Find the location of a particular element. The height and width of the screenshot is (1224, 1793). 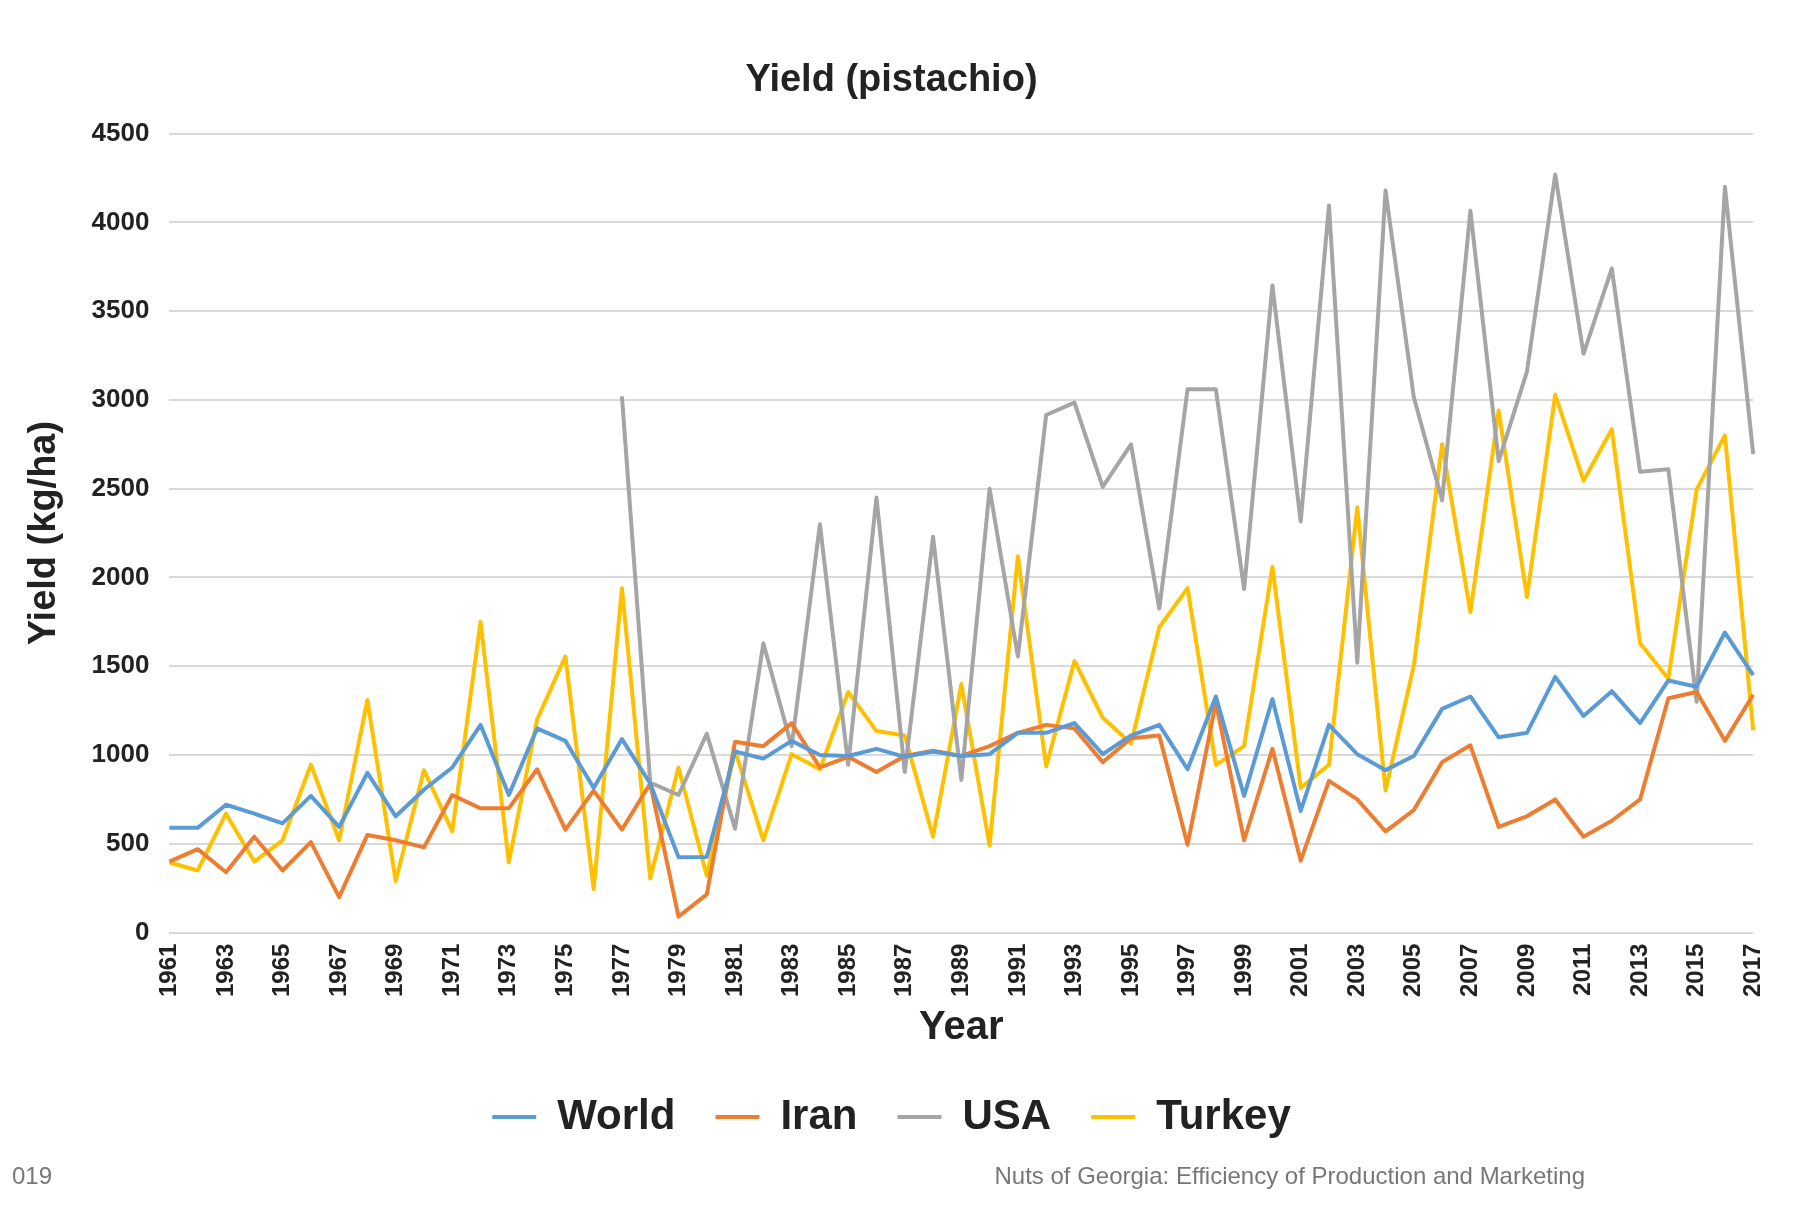

legend-label: Turkey is located at coordinates (1224, 1114).